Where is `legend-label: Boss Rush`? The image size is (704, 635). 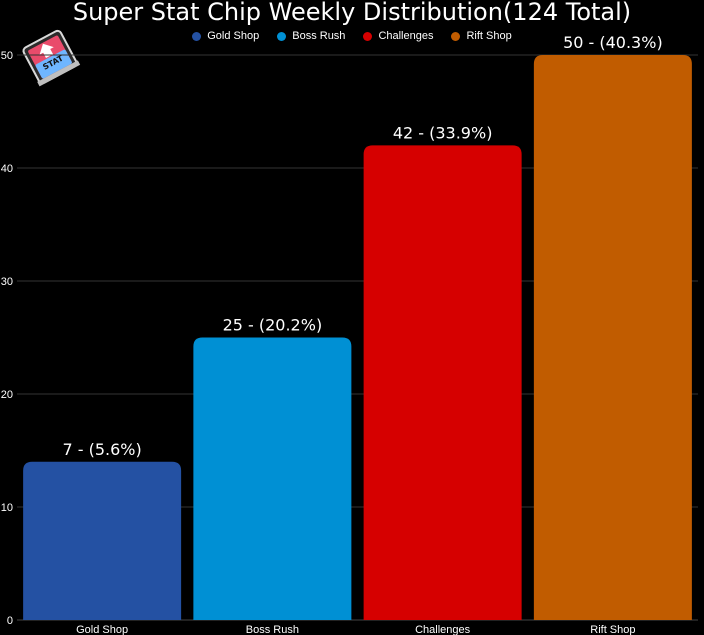 legend-label: Boss Rush is located at coordinates (319, 36).